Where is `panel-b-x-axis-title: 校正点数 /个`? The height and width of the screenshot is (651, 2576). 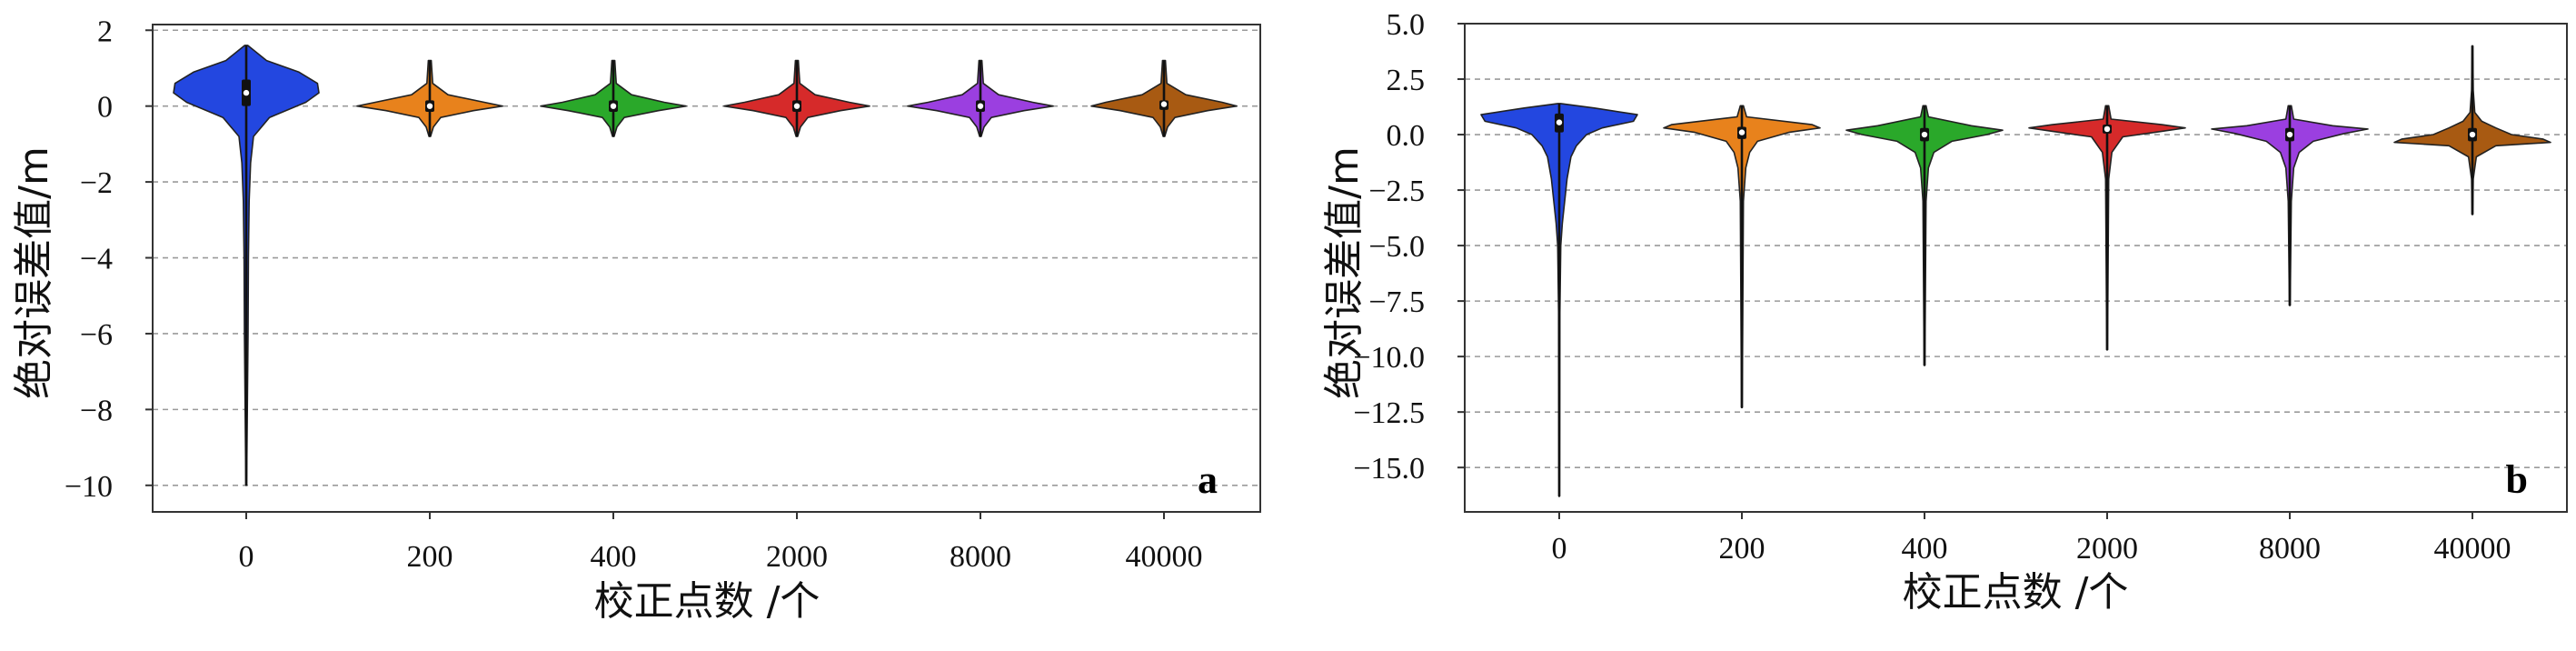
panel-b-x-axis-title: 校正点数 /个 is located at coordinates (2016, 592).